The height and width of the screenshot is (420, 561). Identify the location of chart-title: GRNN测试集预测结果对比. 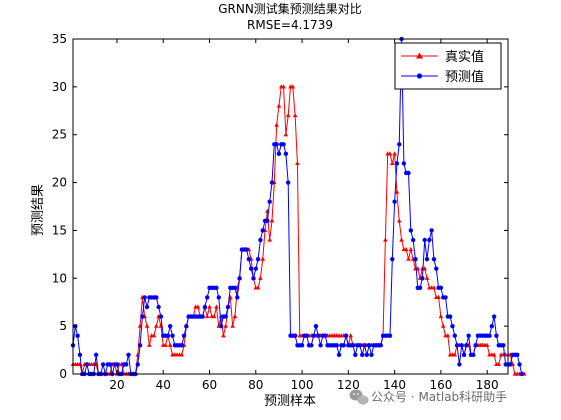
(290, 8).